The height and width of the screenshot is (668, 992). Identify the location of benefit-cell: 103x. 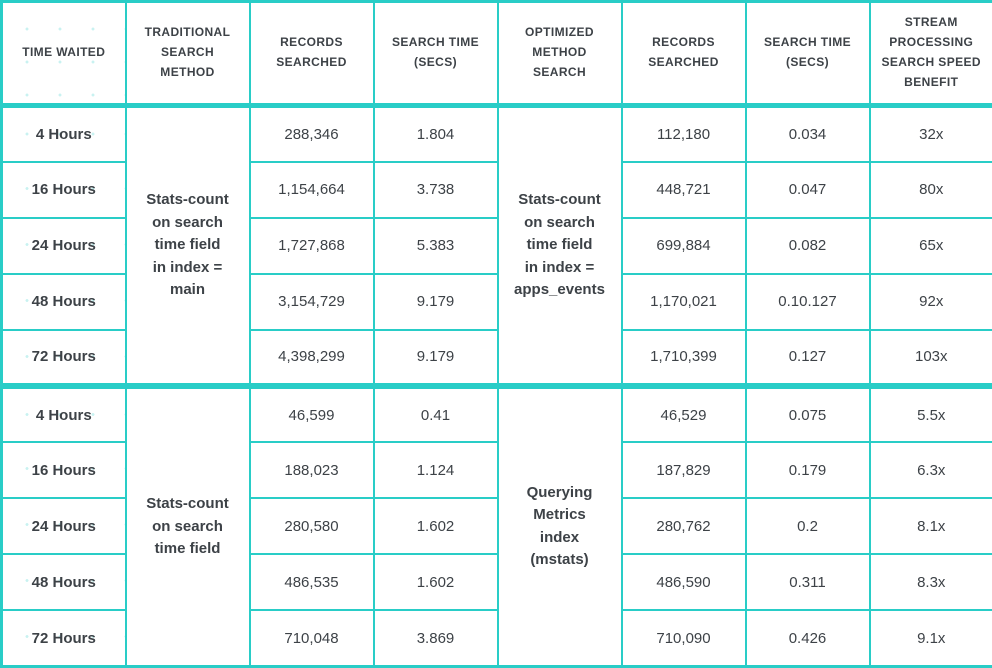
(930, 357).